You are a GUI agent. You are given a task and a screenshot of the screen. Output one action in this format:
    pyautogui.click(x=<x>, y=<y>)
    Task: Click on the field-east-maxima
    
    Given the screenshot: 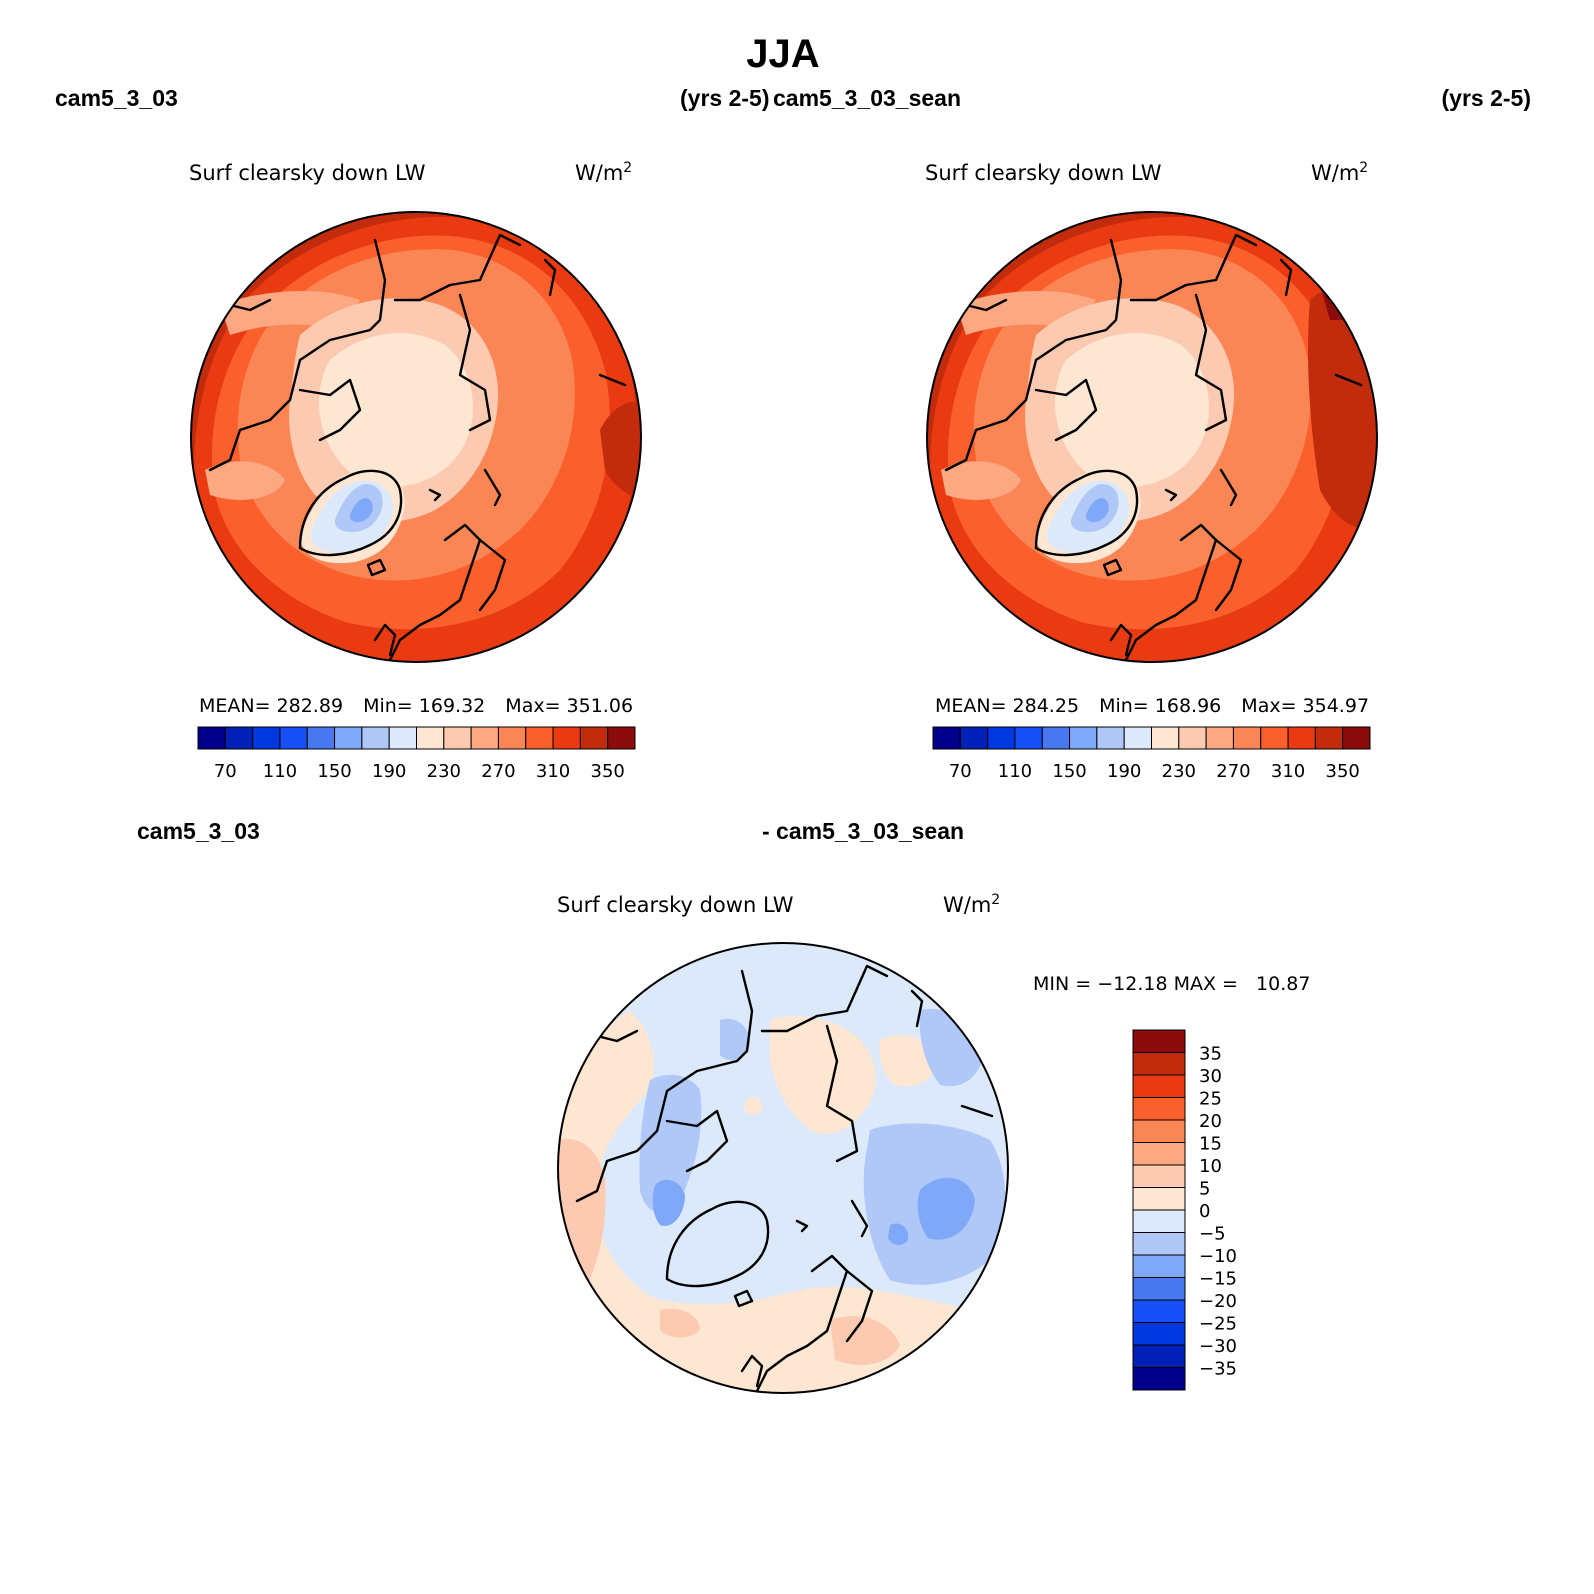 What is the action you would take?
    pyautogui.click(x=620, y=451)
    